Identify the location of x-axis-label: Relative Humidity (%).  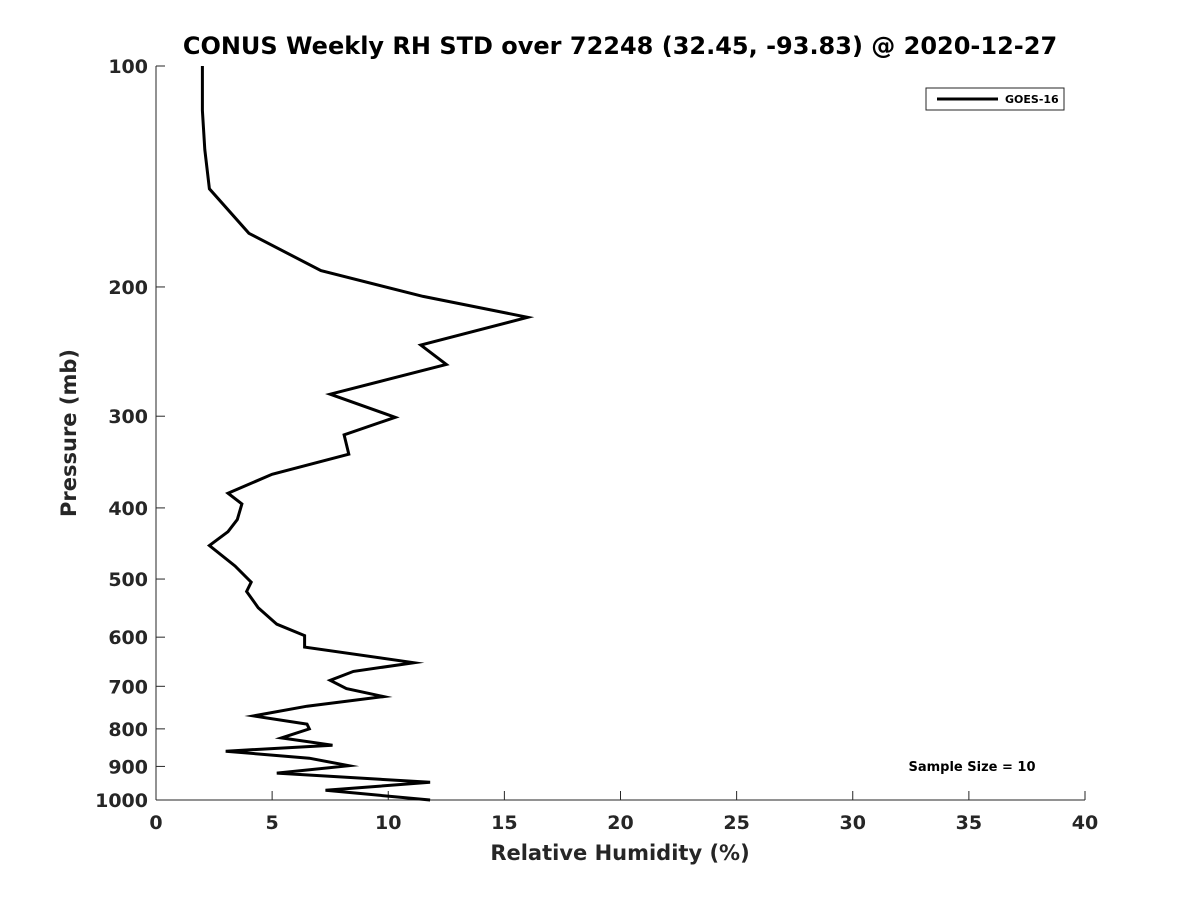
(619, 853).